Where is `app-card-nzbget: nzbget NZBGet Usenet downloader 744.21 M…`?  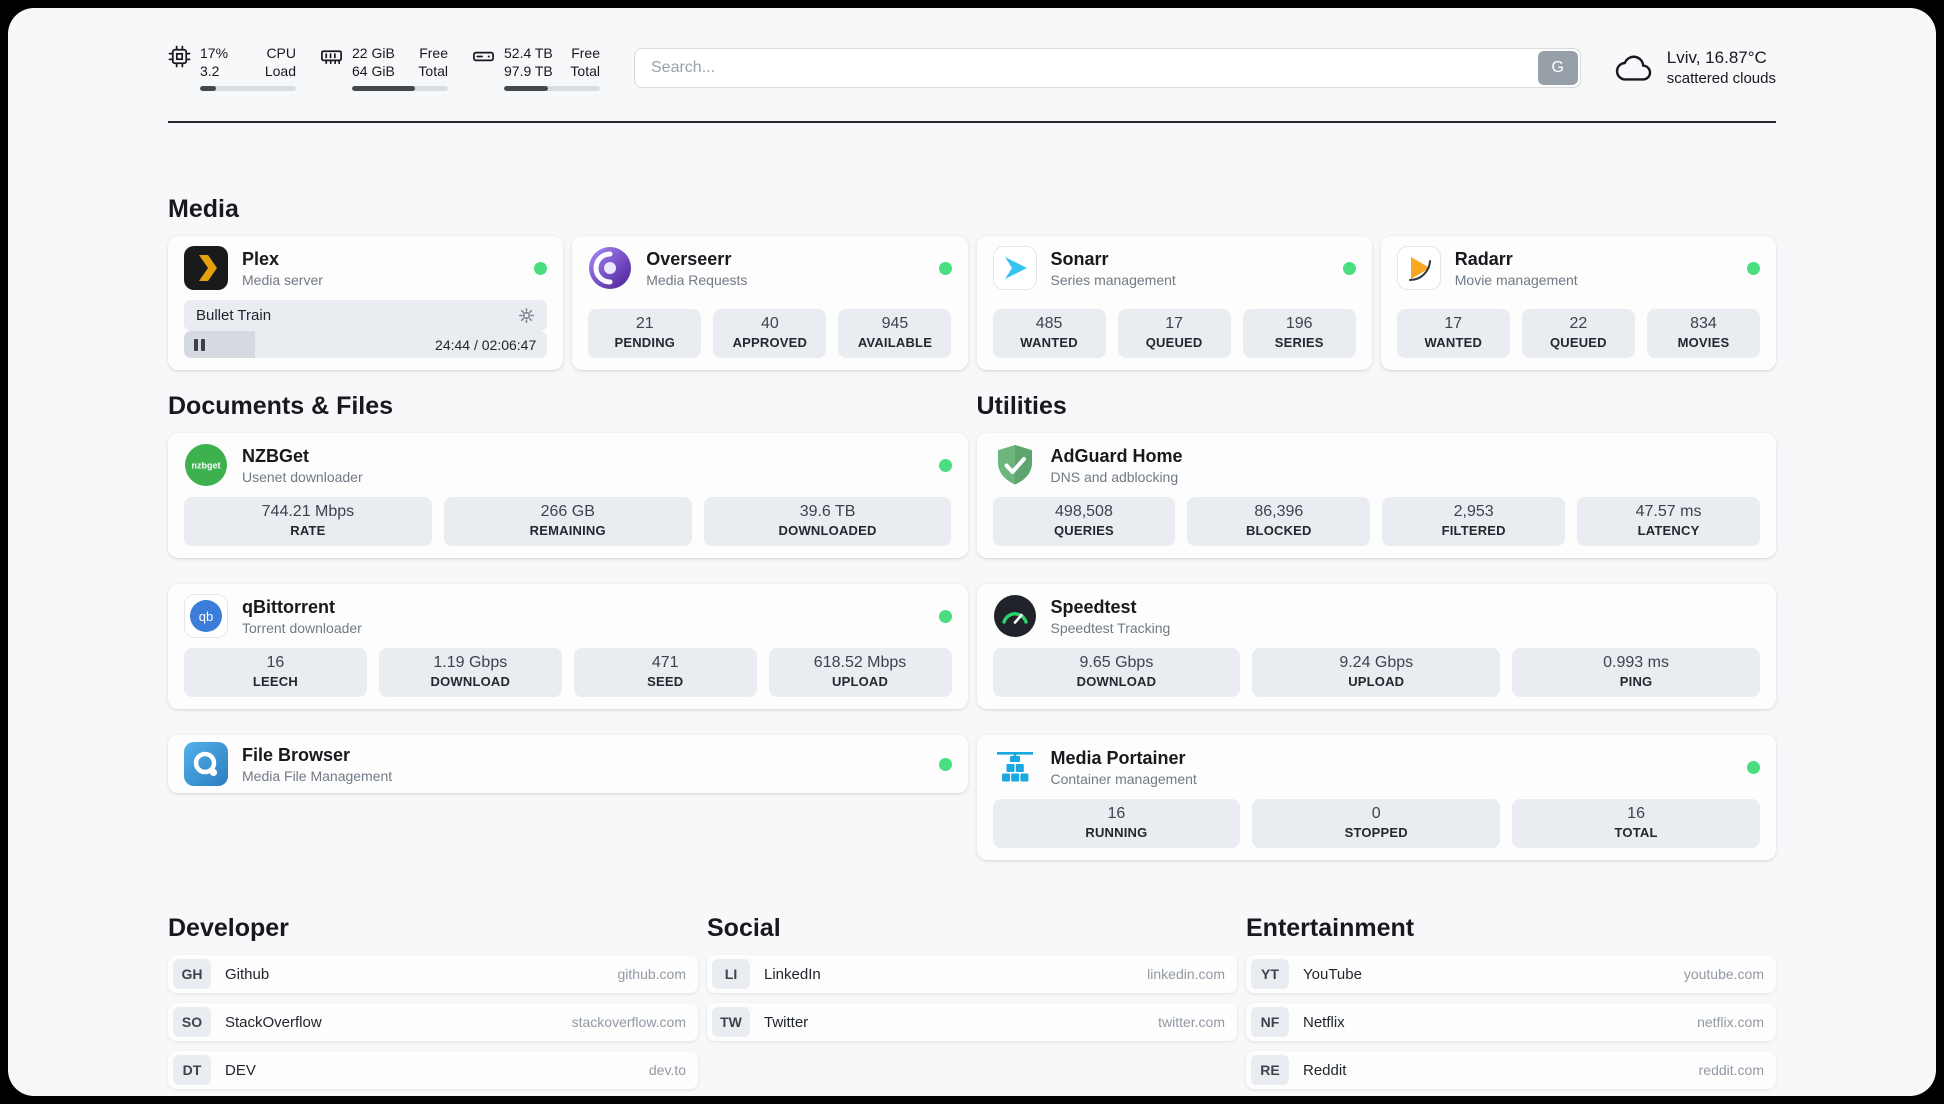
app-card-nzbget: nzbget NZBGet Usenet downloader 744.21 M… is located at coordinates (568, 496).